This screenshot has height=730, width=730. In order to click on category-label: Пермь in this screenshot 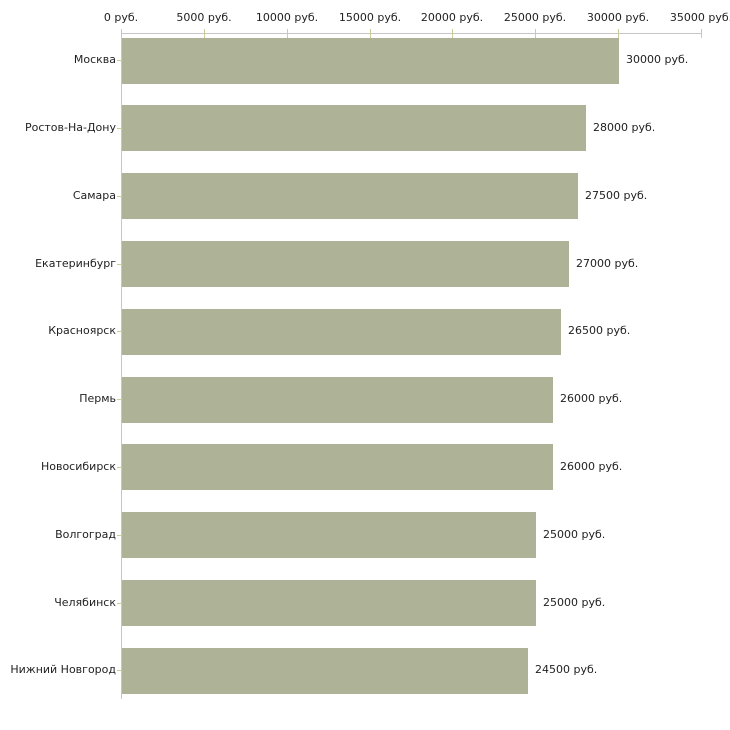, I will do `click(97, 398)`.